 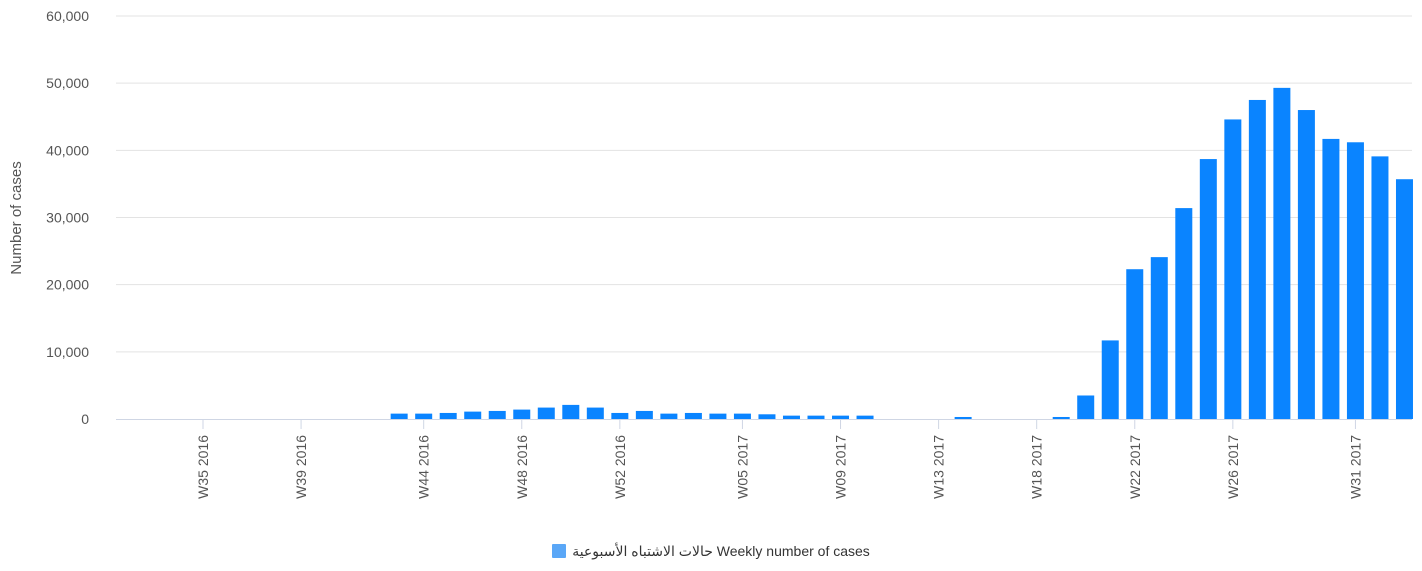 What do you see at coordinates (522, 467) in the screenshot?
I see `x-tick-label: W48 2016` at bounding box center [522, 467].